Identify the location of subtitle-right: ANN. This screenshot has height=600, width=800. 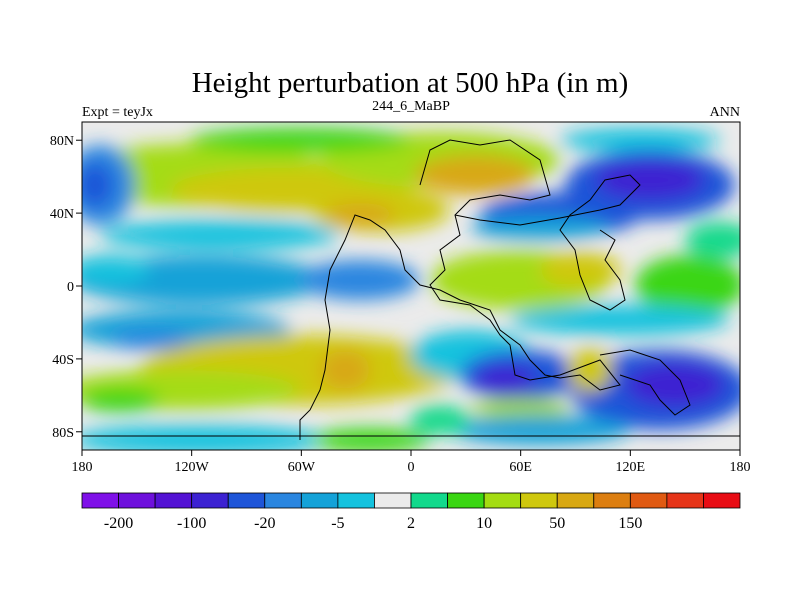
(725, 112).